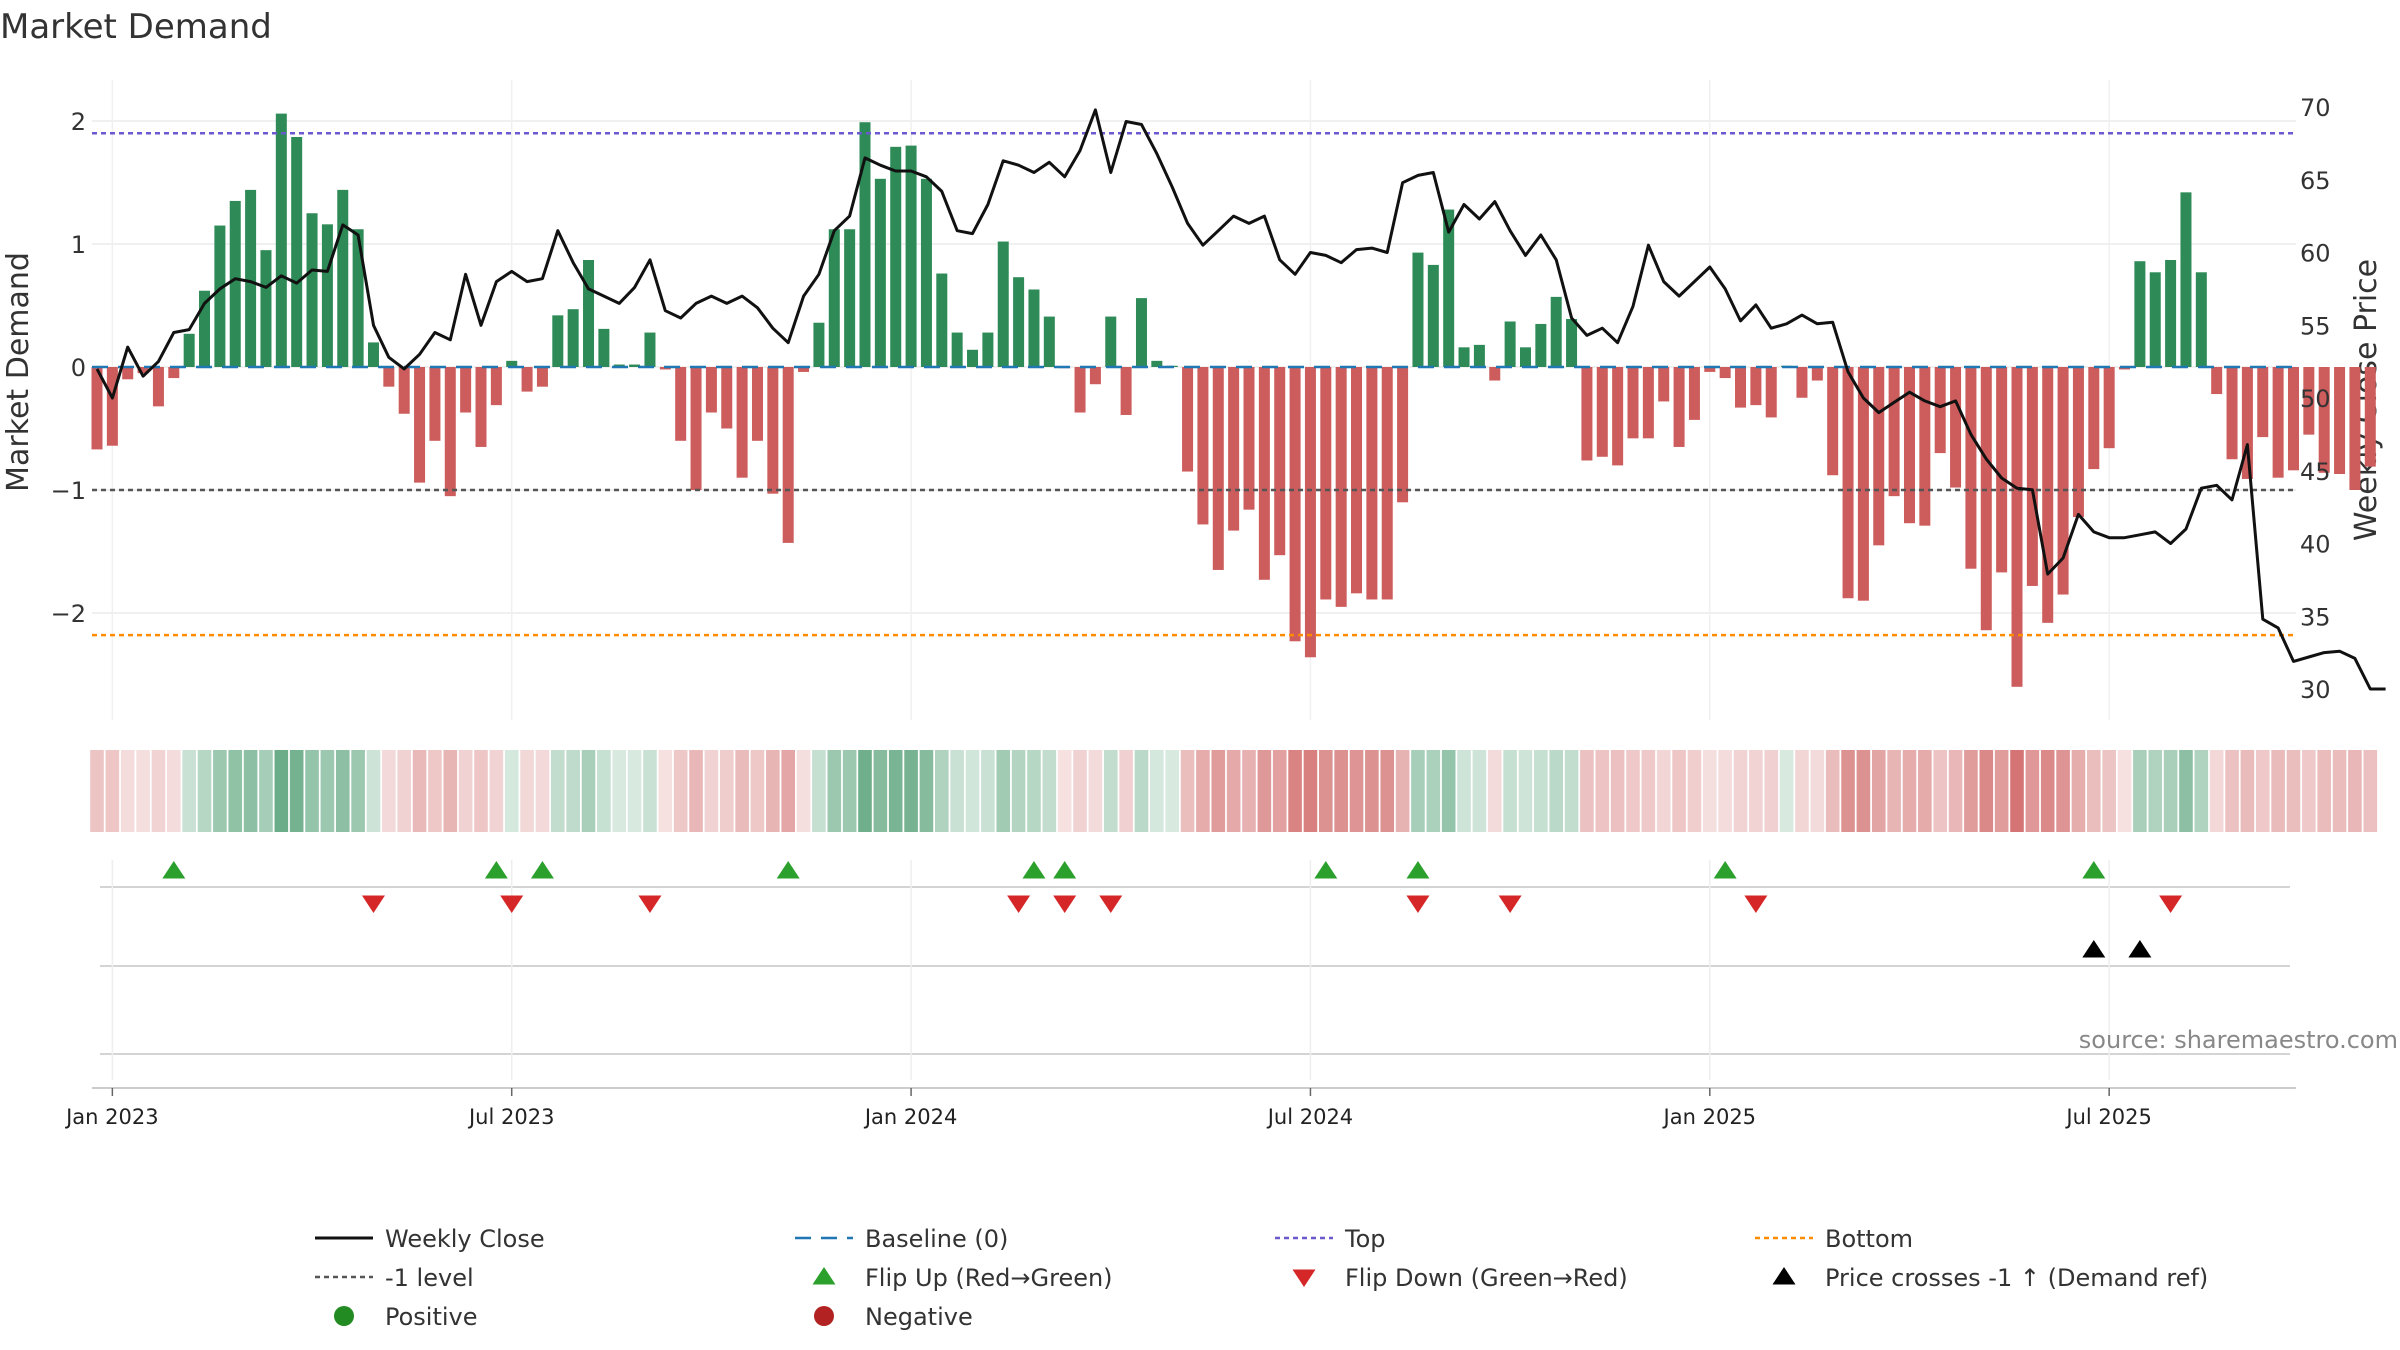 The height and width of the screenshot is (1350, 2400). Describe the element at coordinates (2315, 617) in the screenshot. I see `right-y-tick-label: 35` at that location.